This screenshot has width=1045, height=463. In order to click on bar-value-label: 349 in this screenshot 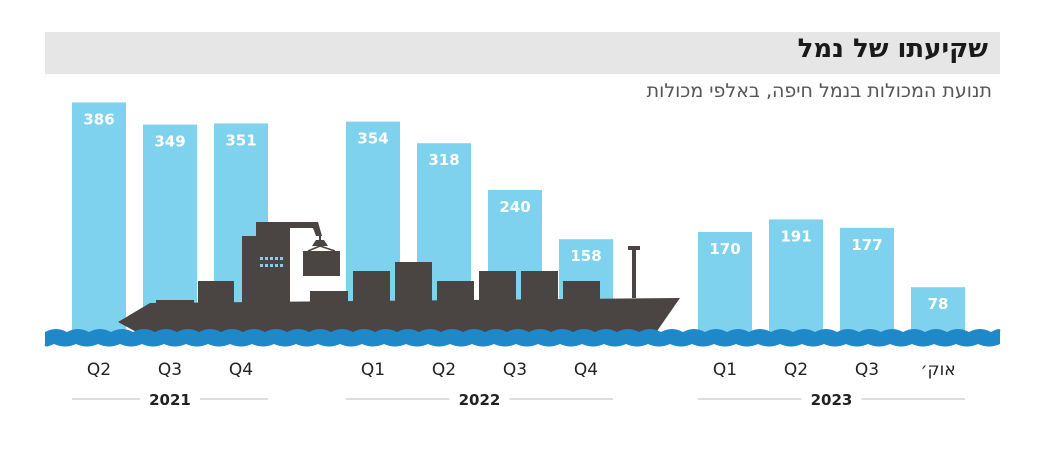, I will do `click(169, 142)`.